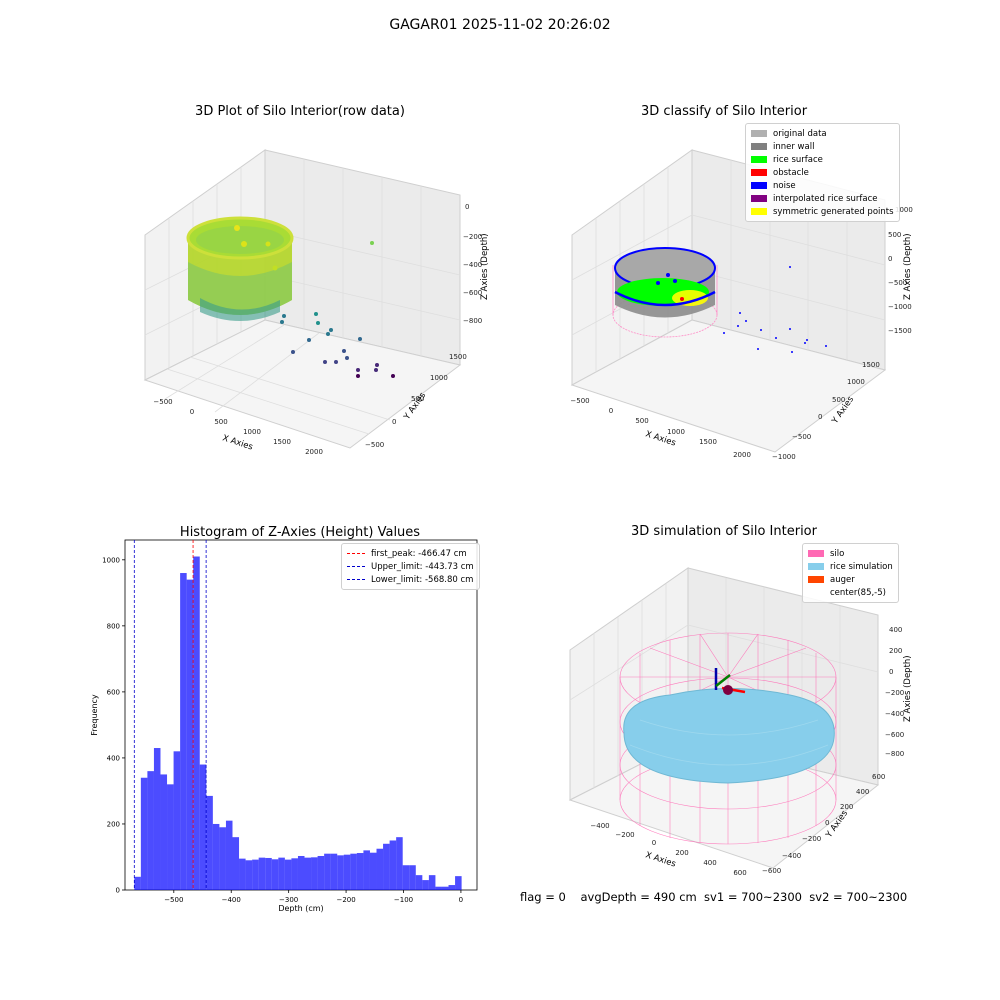  I want to click on legend-label: Lower_limit: -568.80 cm, so click(422, 579).